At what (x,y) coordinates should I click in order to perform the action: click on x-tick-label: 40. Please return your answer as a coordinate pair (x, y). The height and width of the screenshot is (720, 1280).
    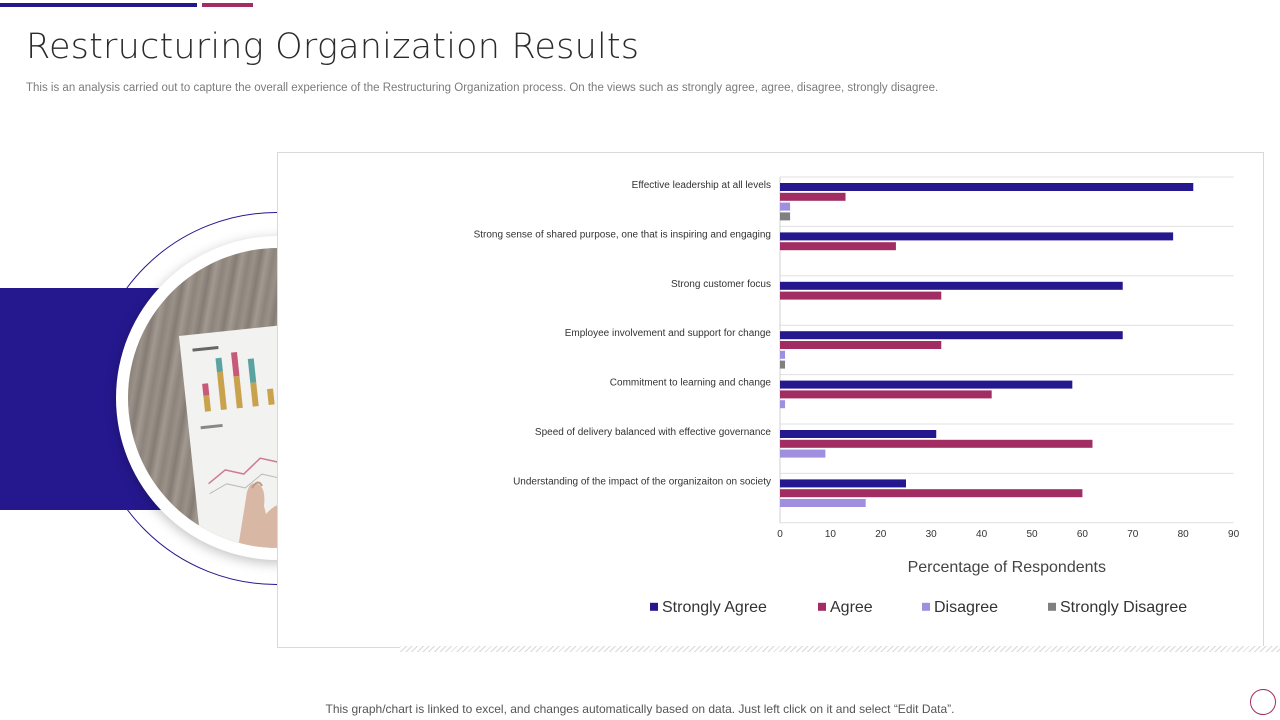
    Looking at the image, I should click on (982, 534).